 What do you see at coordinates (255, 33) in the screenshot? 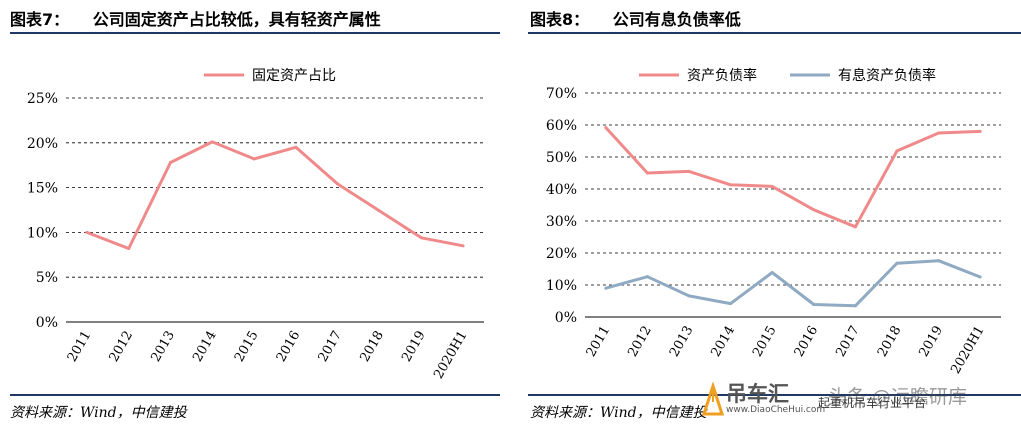
I see `figure-7-top-rule` at bounding box center [255, 33].